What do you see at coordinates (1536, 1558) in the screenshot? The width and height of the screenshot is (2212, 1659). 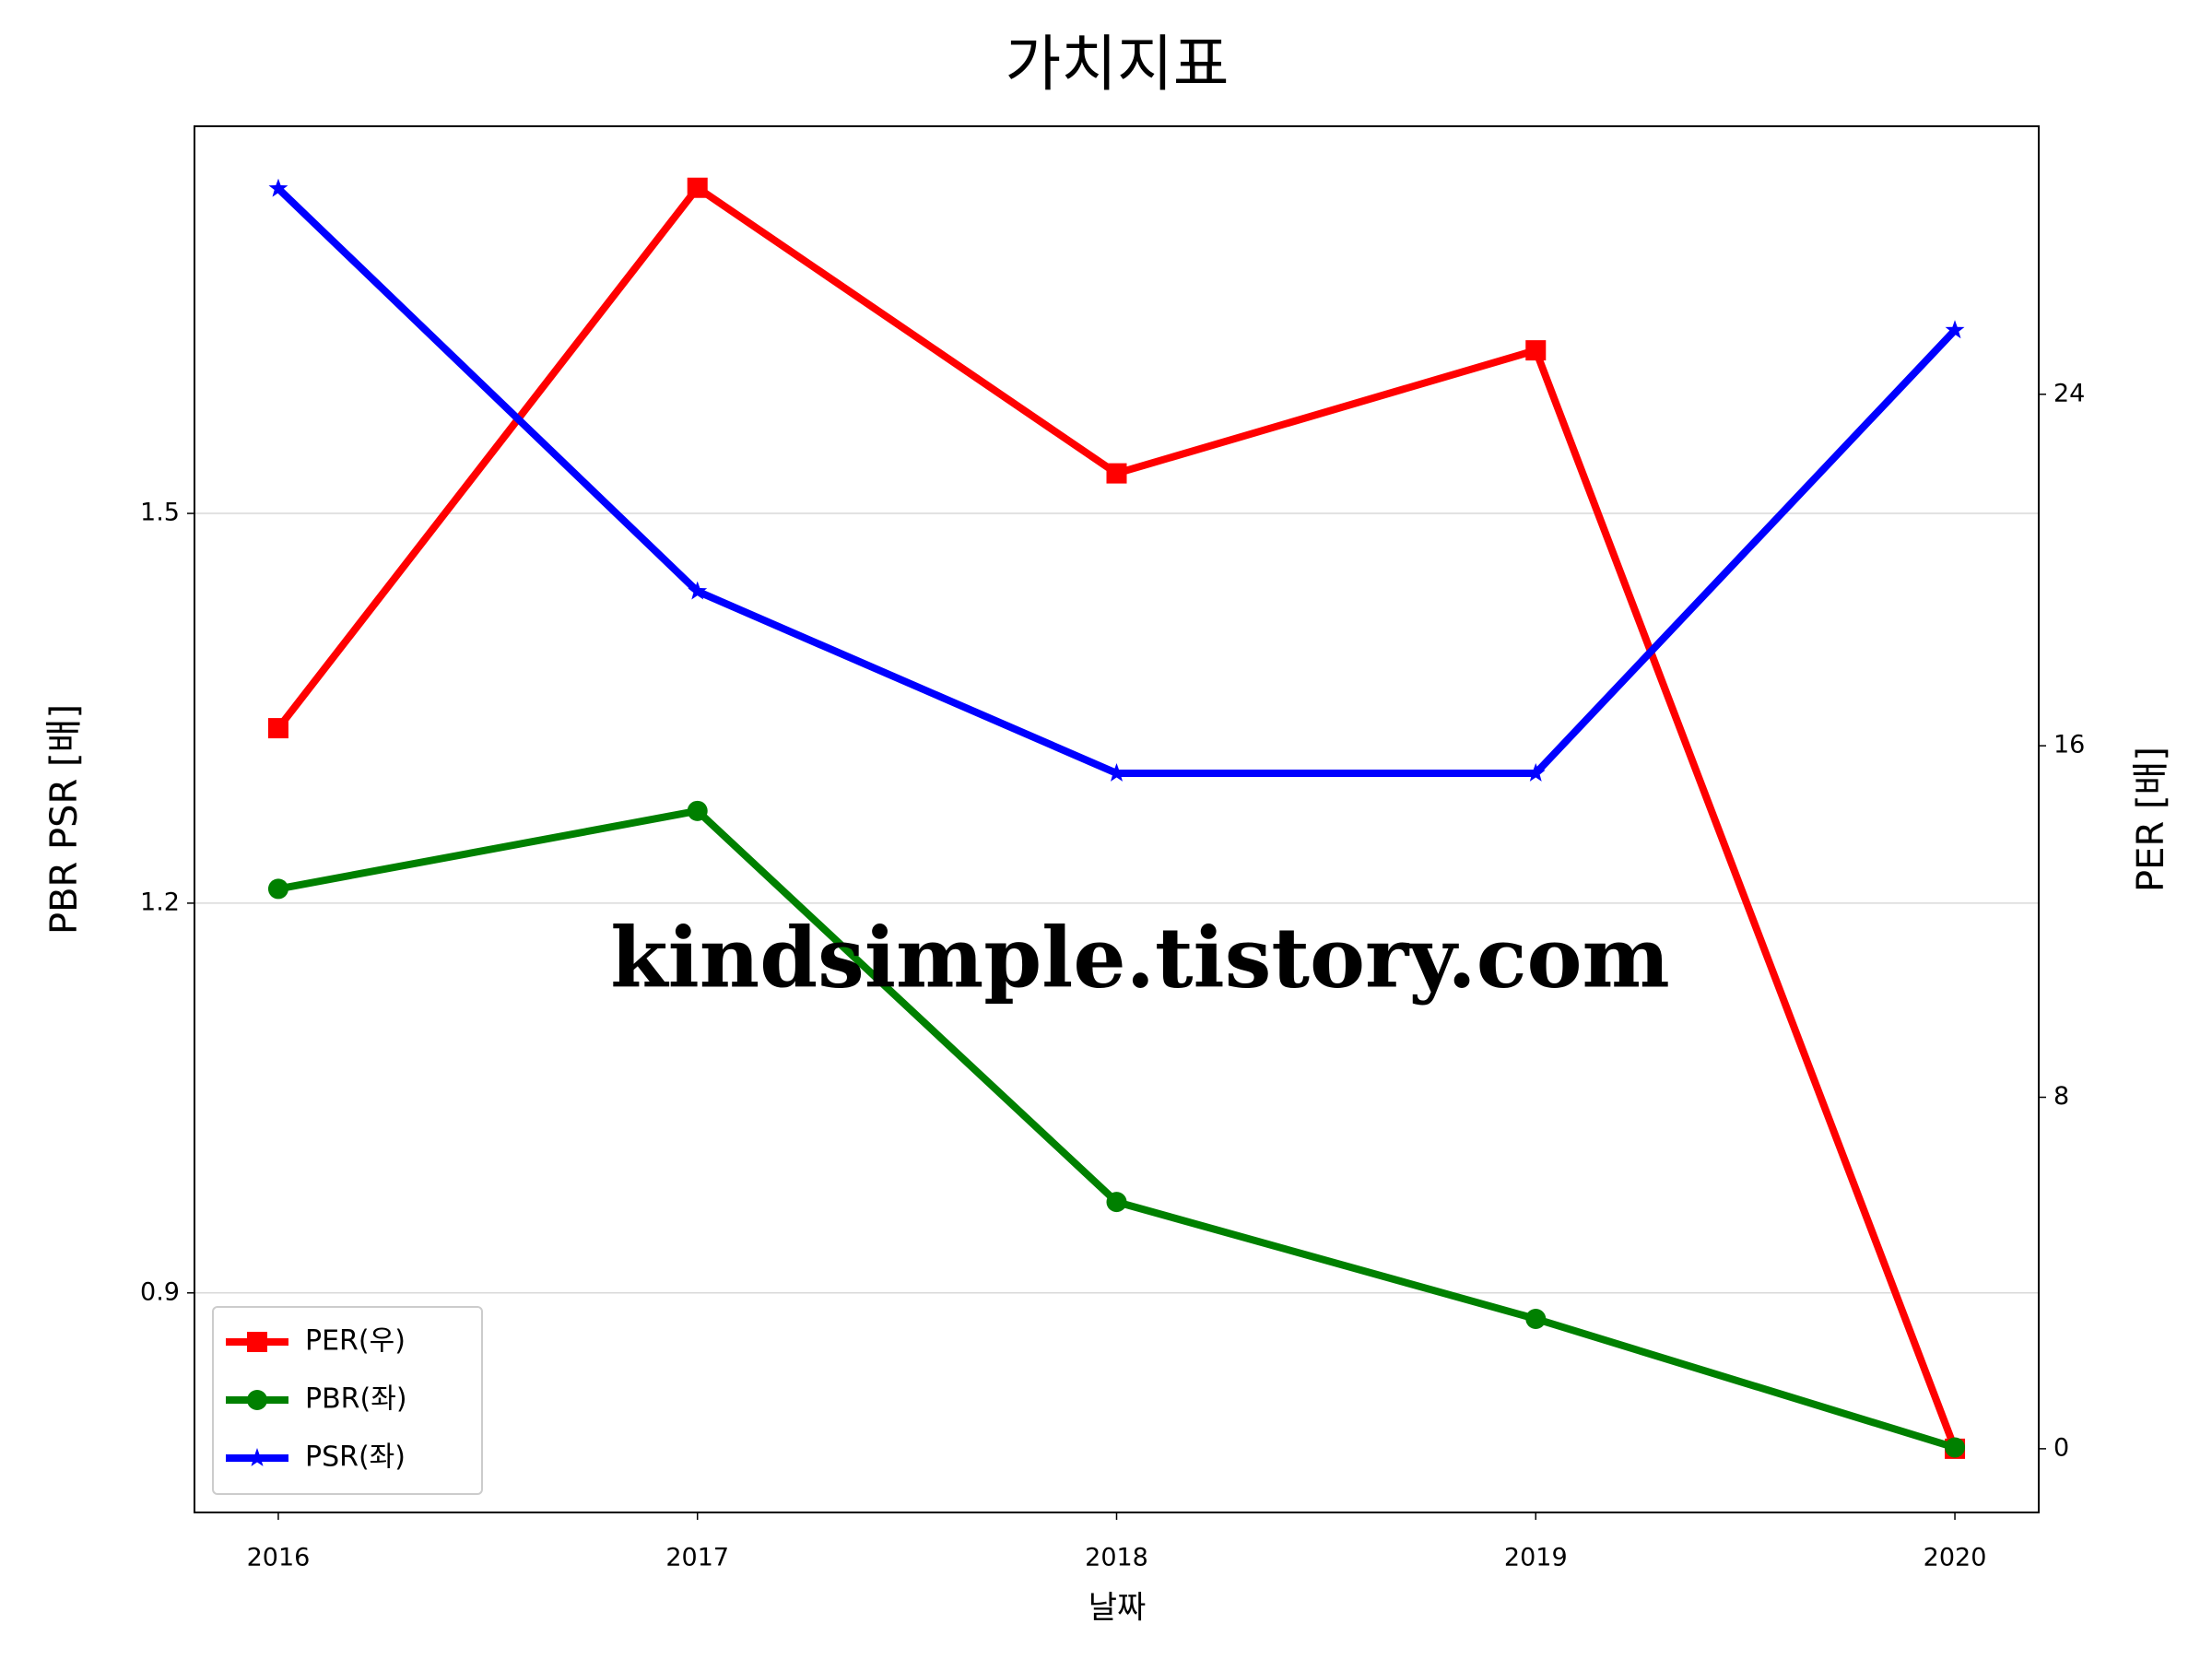 I see `x-tick-label: 2019` at bounding box center [1536, 1558].